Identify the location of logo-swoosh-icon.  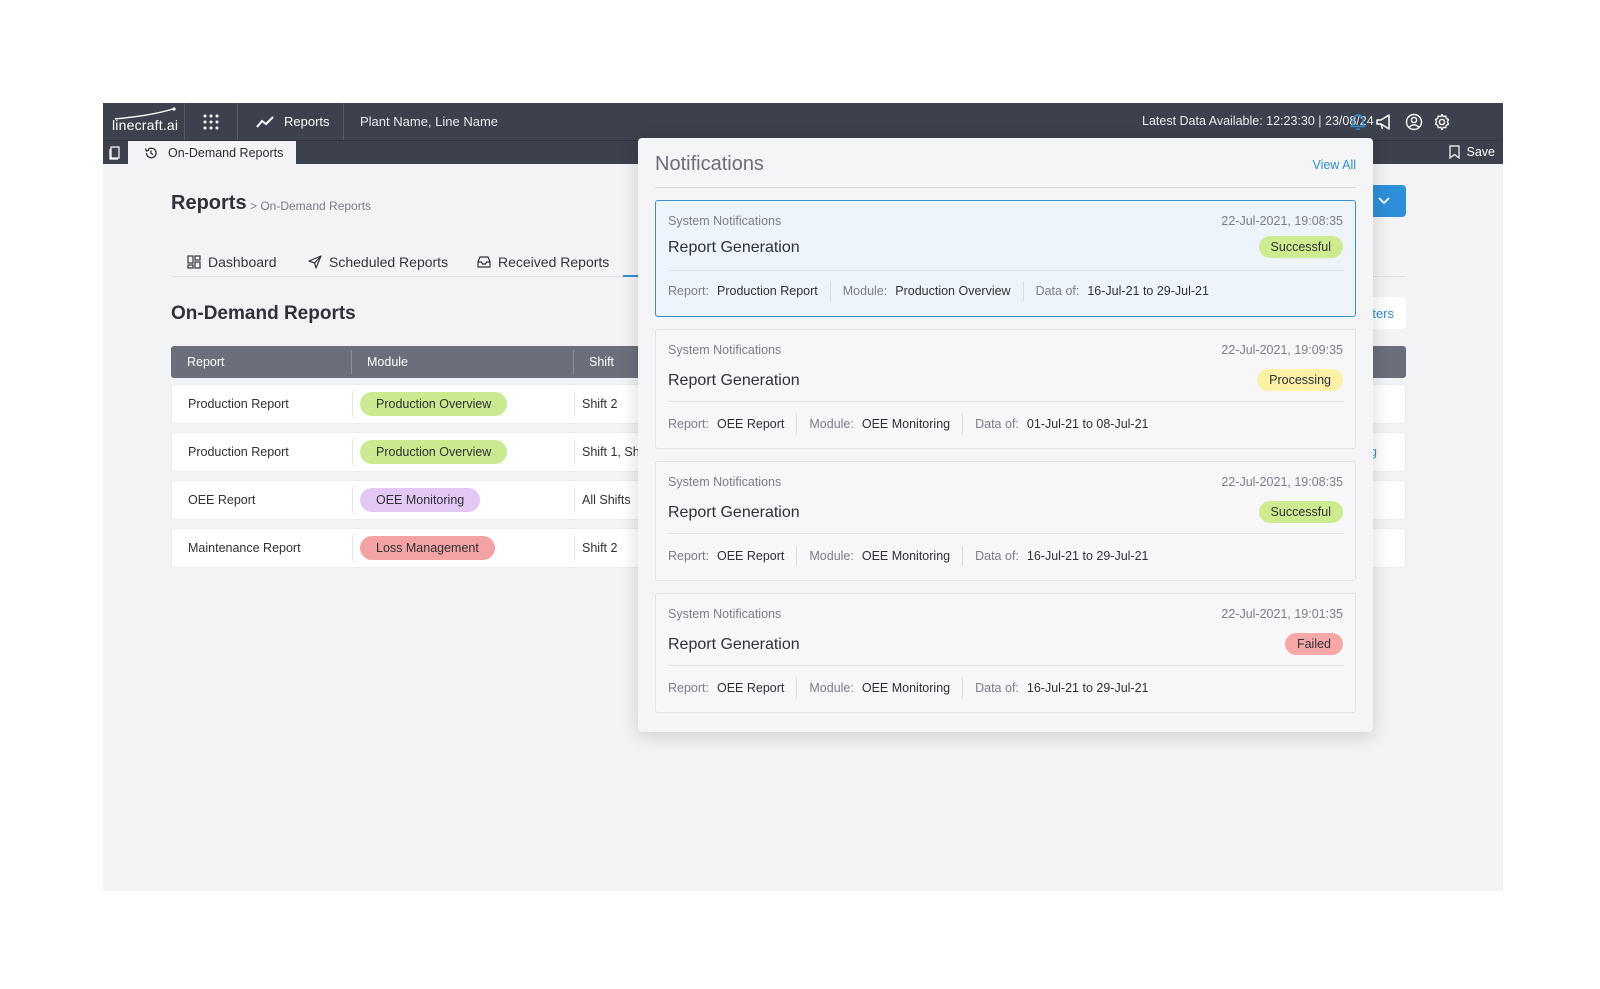
(145, 113).